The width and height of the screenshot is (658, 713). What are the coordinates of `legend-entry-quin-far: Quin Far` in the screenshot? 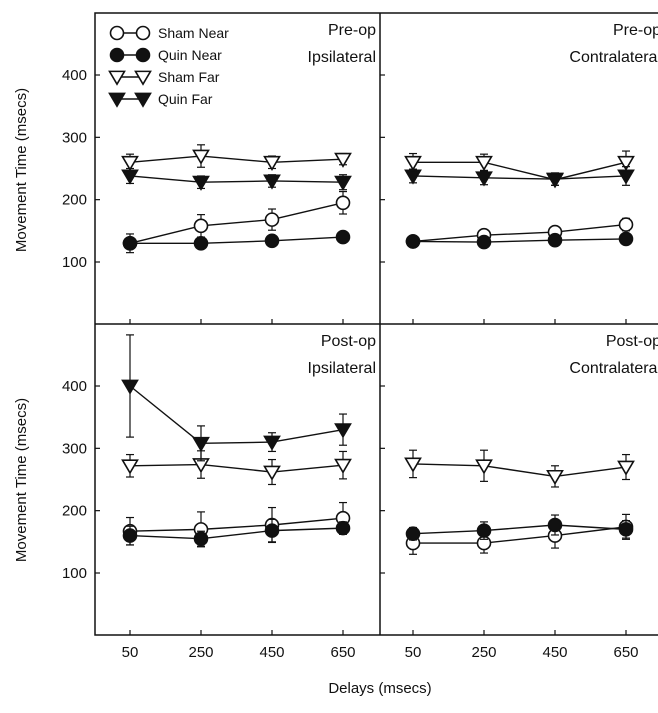 It's located at (160, 99).